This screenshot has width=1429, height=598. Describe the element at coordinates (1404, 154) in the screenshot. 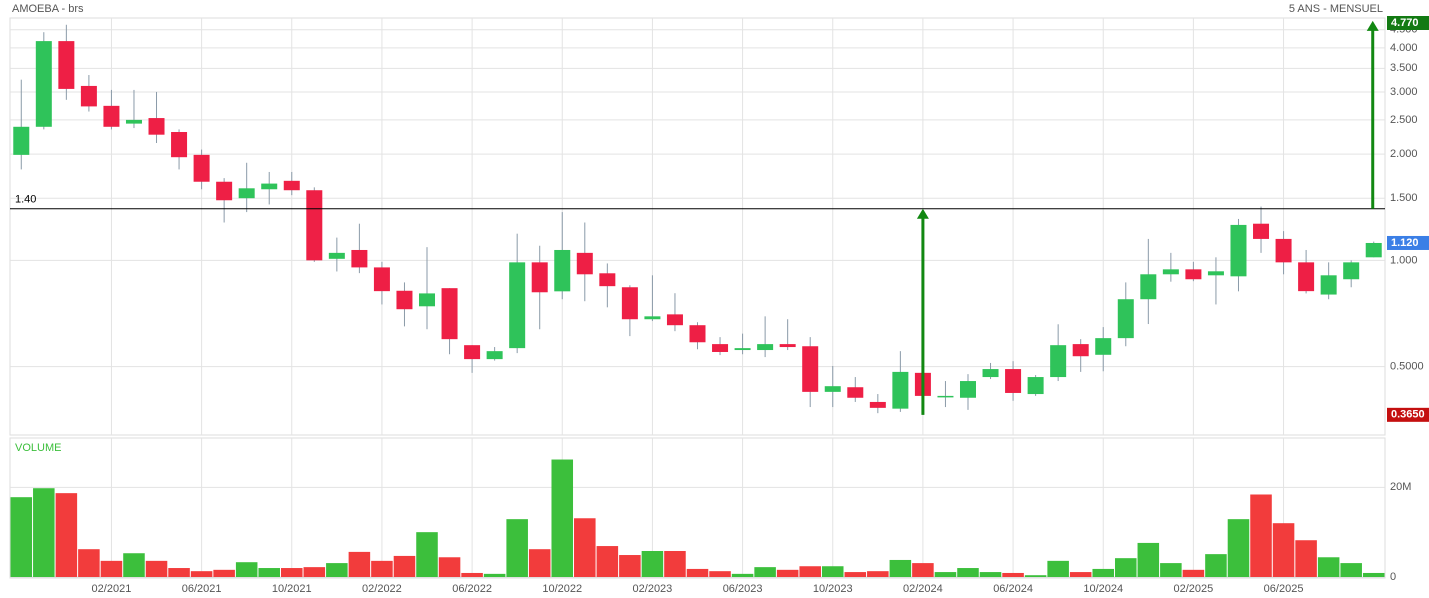

I see `y-tick-label: 2.000` at that location.